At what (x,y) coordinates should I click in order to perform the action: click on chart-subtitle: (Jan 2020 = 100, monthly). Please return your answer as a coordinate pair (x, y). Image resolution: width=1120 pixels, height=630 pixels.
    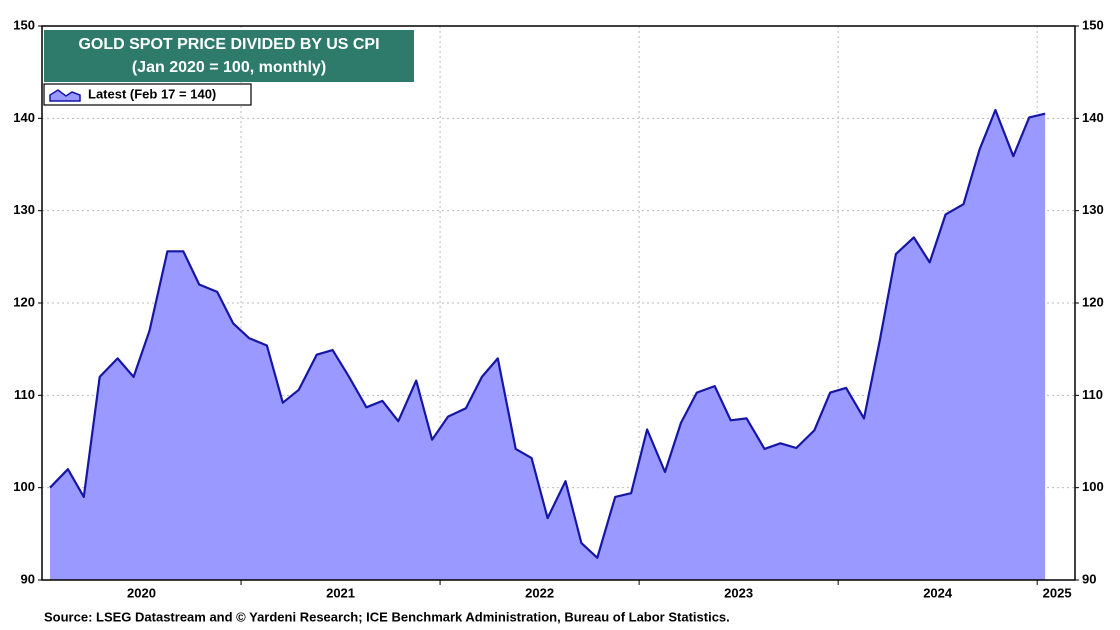
    Looking at the image, I should click on (229, 67).